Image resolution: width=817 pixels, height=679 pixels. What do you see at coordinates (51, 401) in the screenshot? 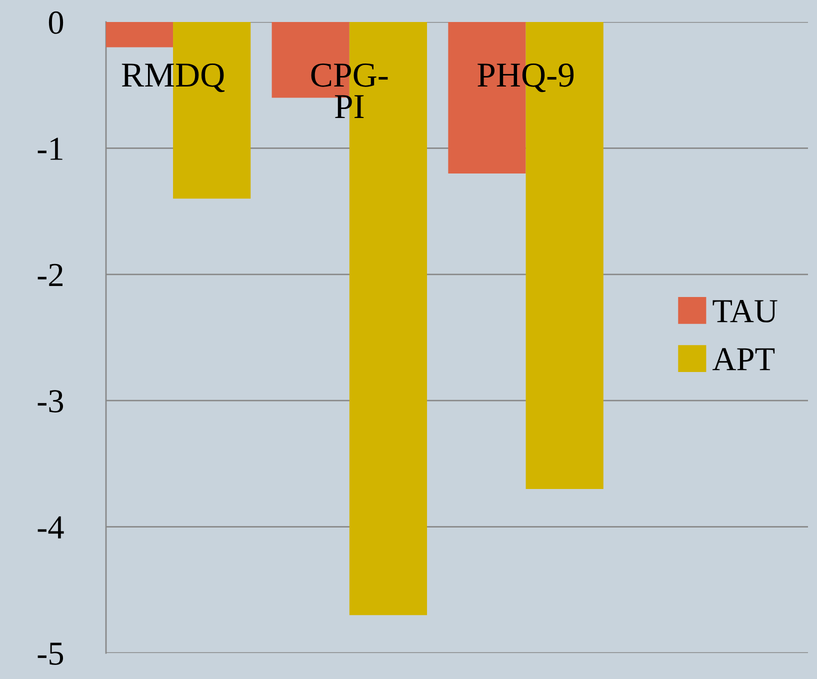
I see `y-tick-label: -3` at bounding box center [51, 401].